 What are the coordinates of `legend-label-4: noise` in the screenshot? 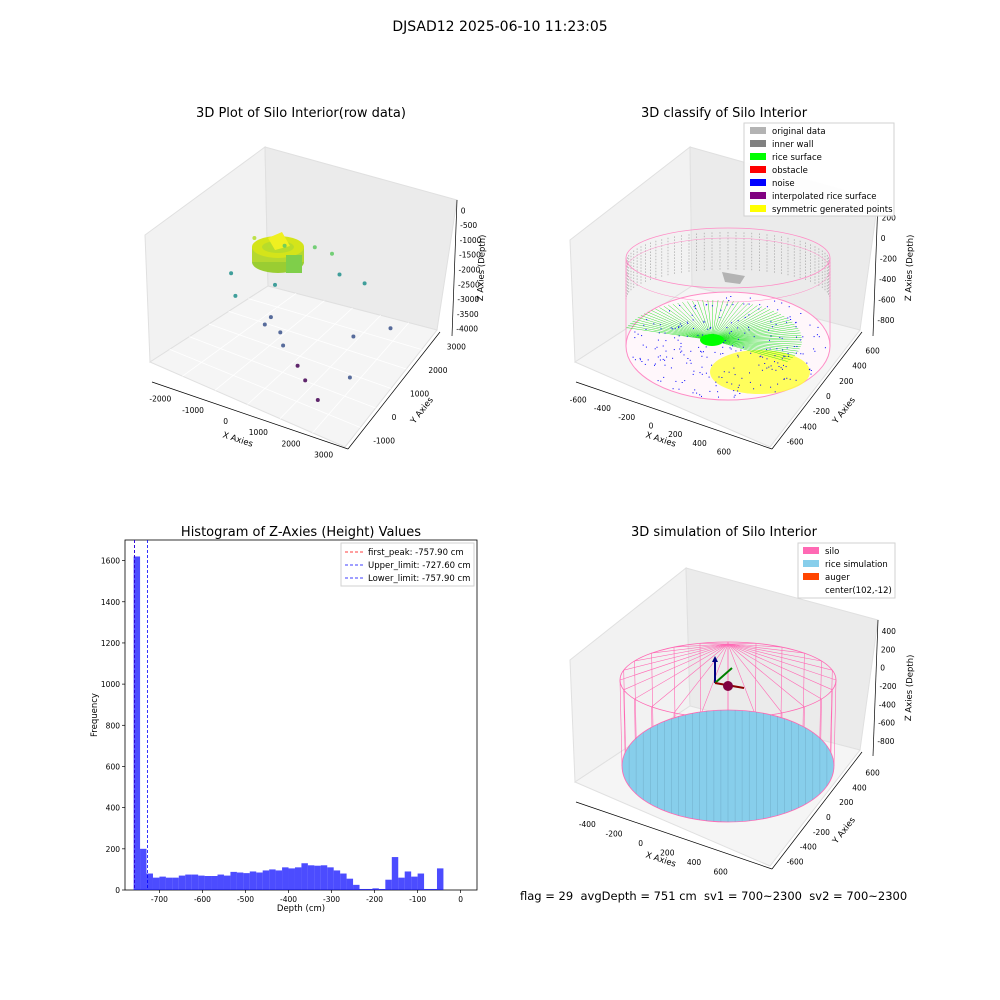 It's located at (783, 184).